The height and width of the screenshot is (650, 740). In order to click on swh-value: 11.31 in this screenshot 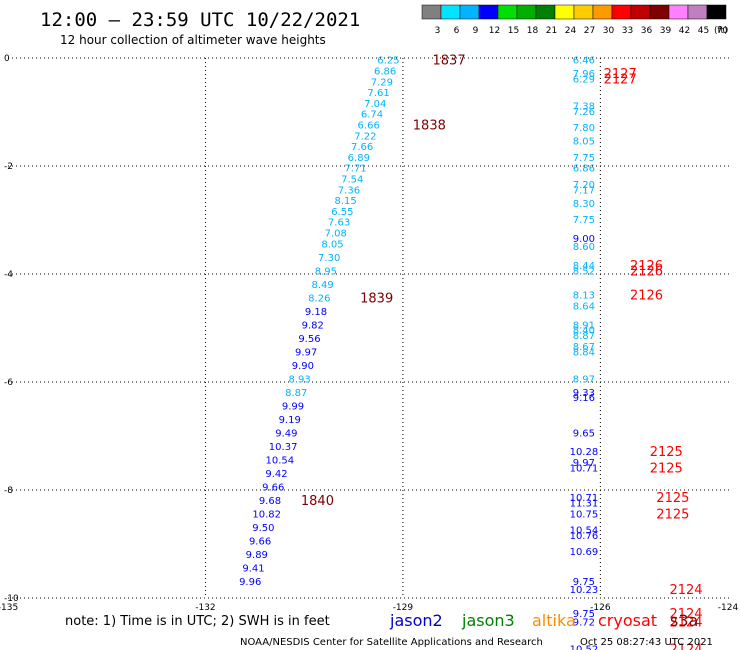, I will do `click(584, 504)`.